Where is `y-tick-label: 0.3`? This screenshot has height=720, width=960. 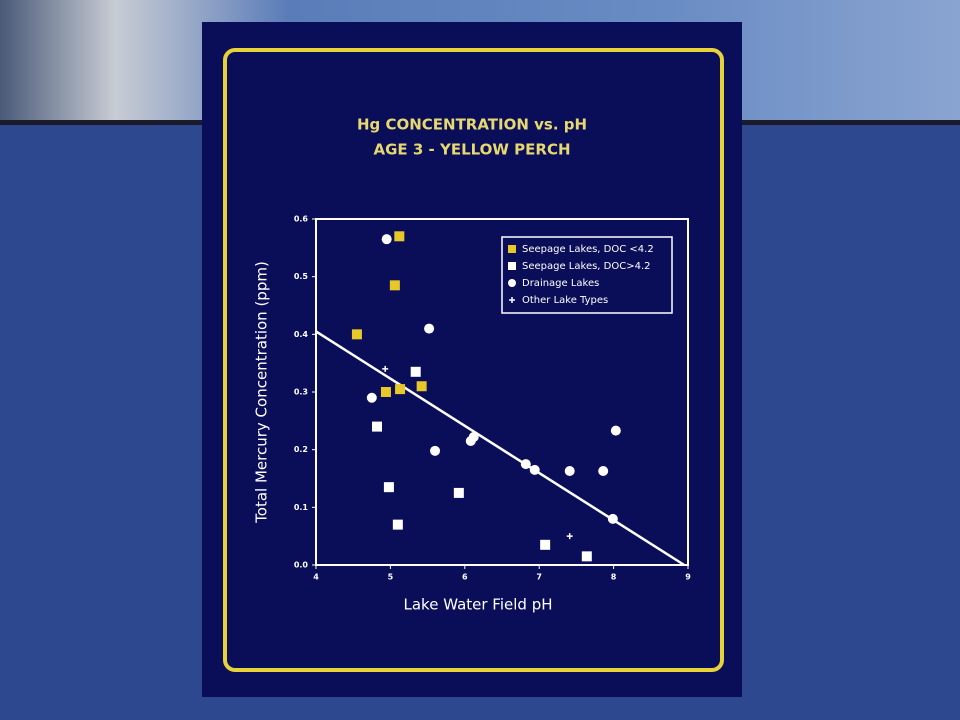 y-tick-label: 0.3 is located at coordinates (301, 392).